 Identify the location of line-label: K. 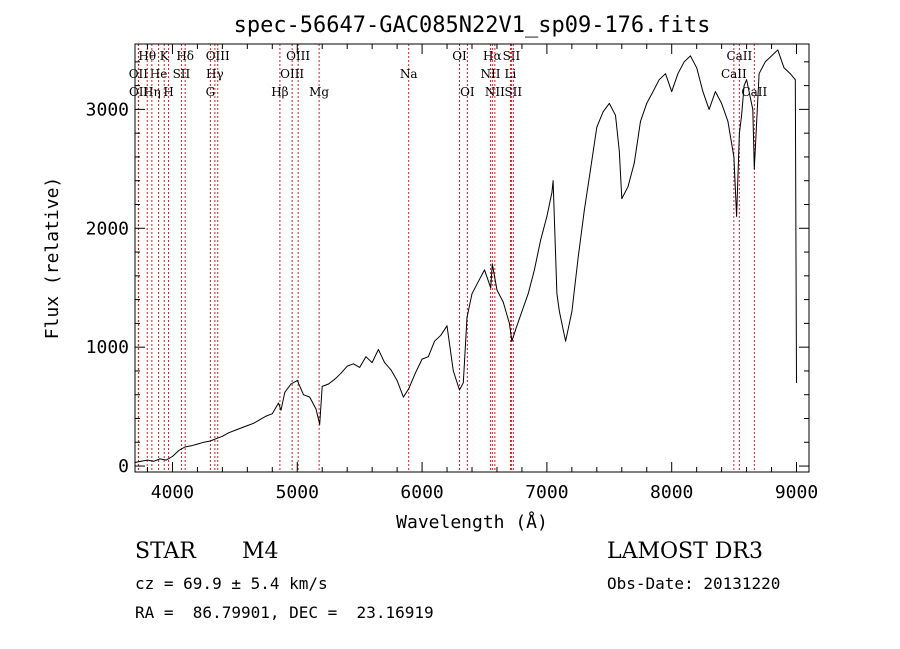
(165, 56).